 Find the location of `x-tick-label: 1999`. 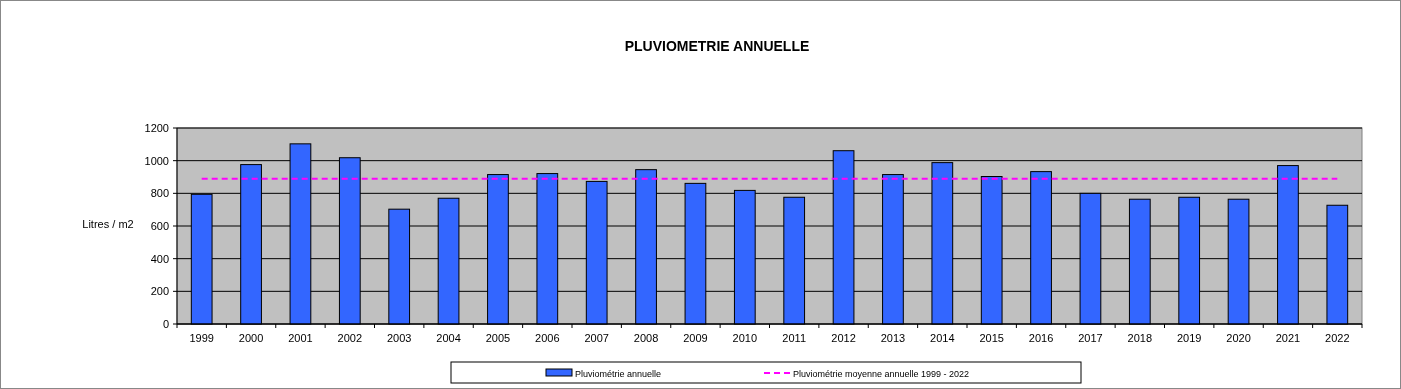

x-tick-label: 1999 is located at coordinates (201, 338).